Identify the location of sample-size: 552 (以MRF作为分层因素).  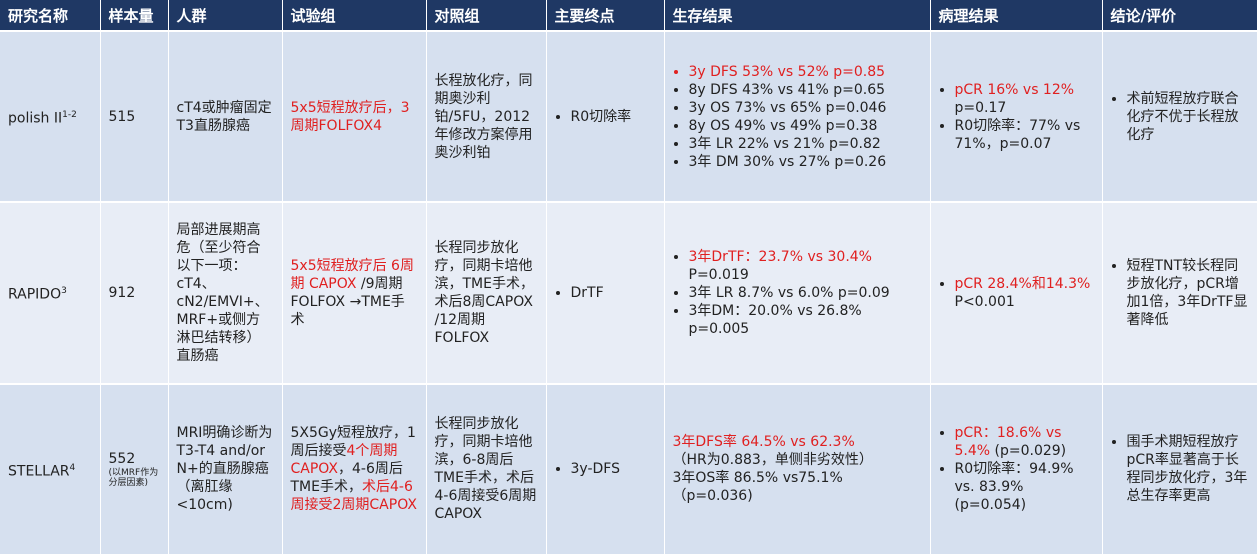
(134, 468).